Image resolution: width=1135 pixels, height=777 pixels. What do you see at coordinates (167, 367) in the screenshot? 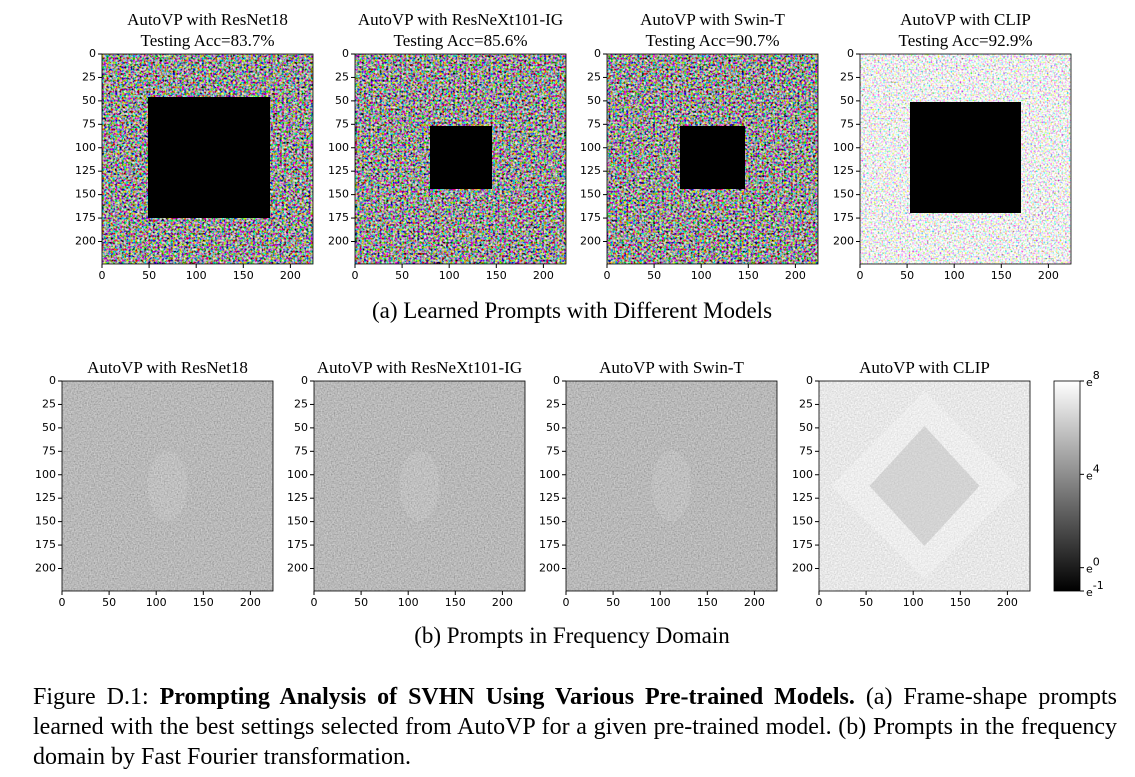
I see `panel-title: AutoVP with ResNet18` at bounding box center [167, 367].